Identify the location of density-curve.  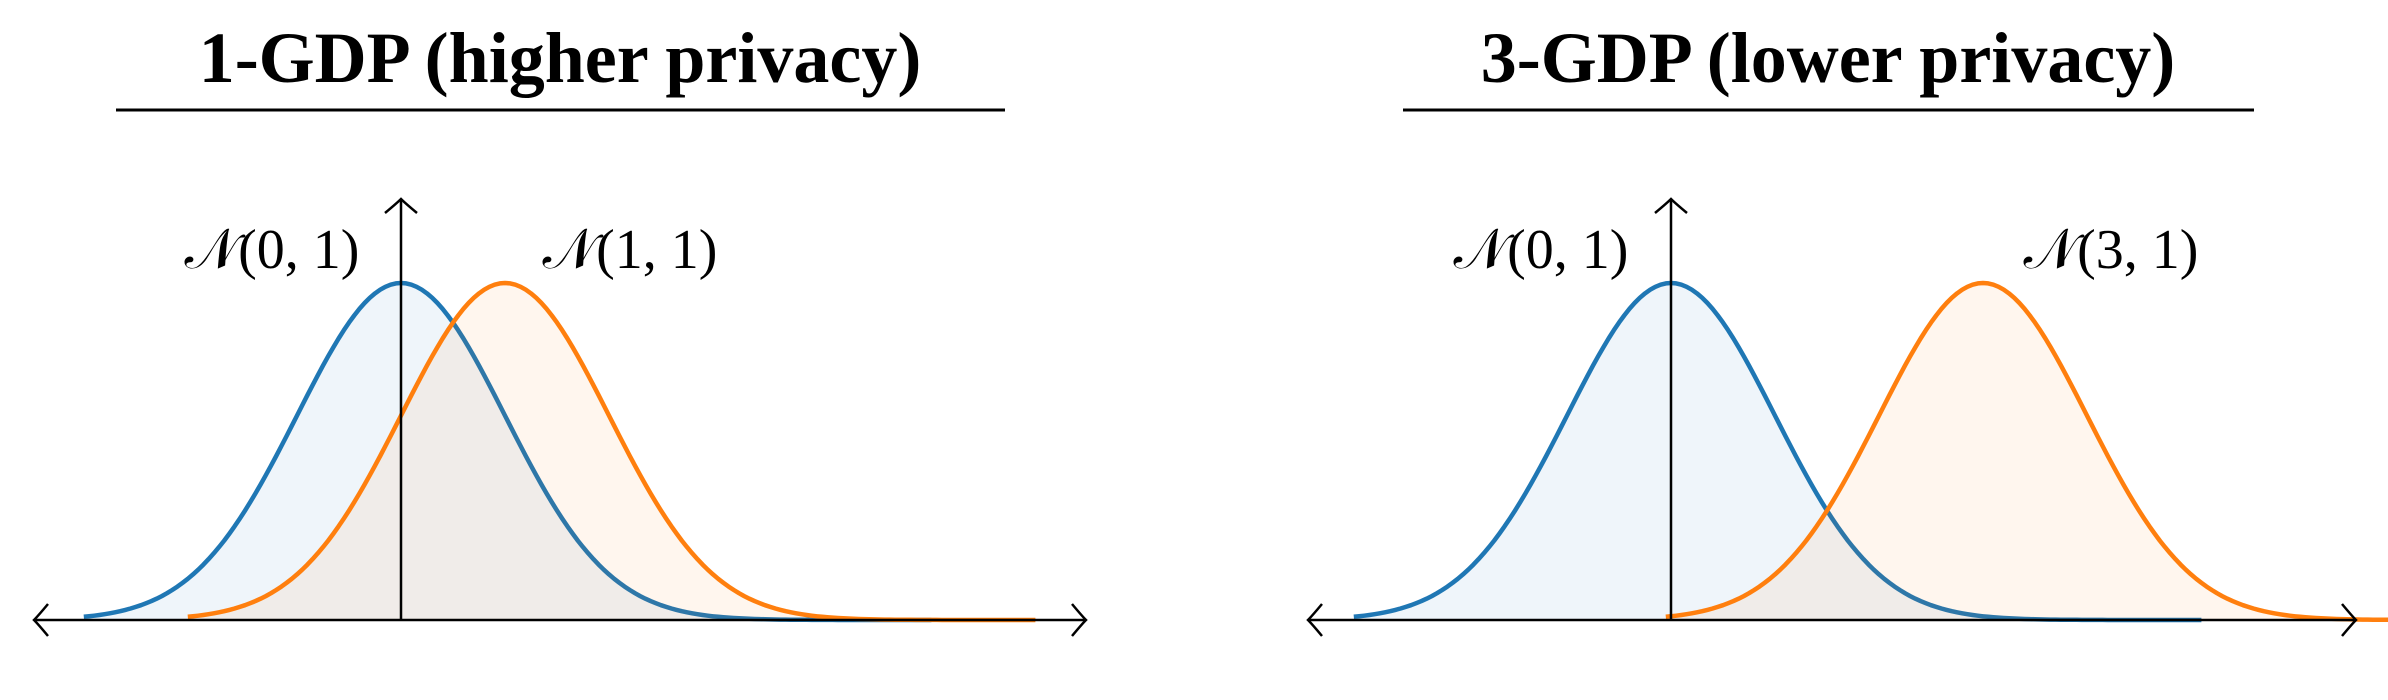
(2026, 451).